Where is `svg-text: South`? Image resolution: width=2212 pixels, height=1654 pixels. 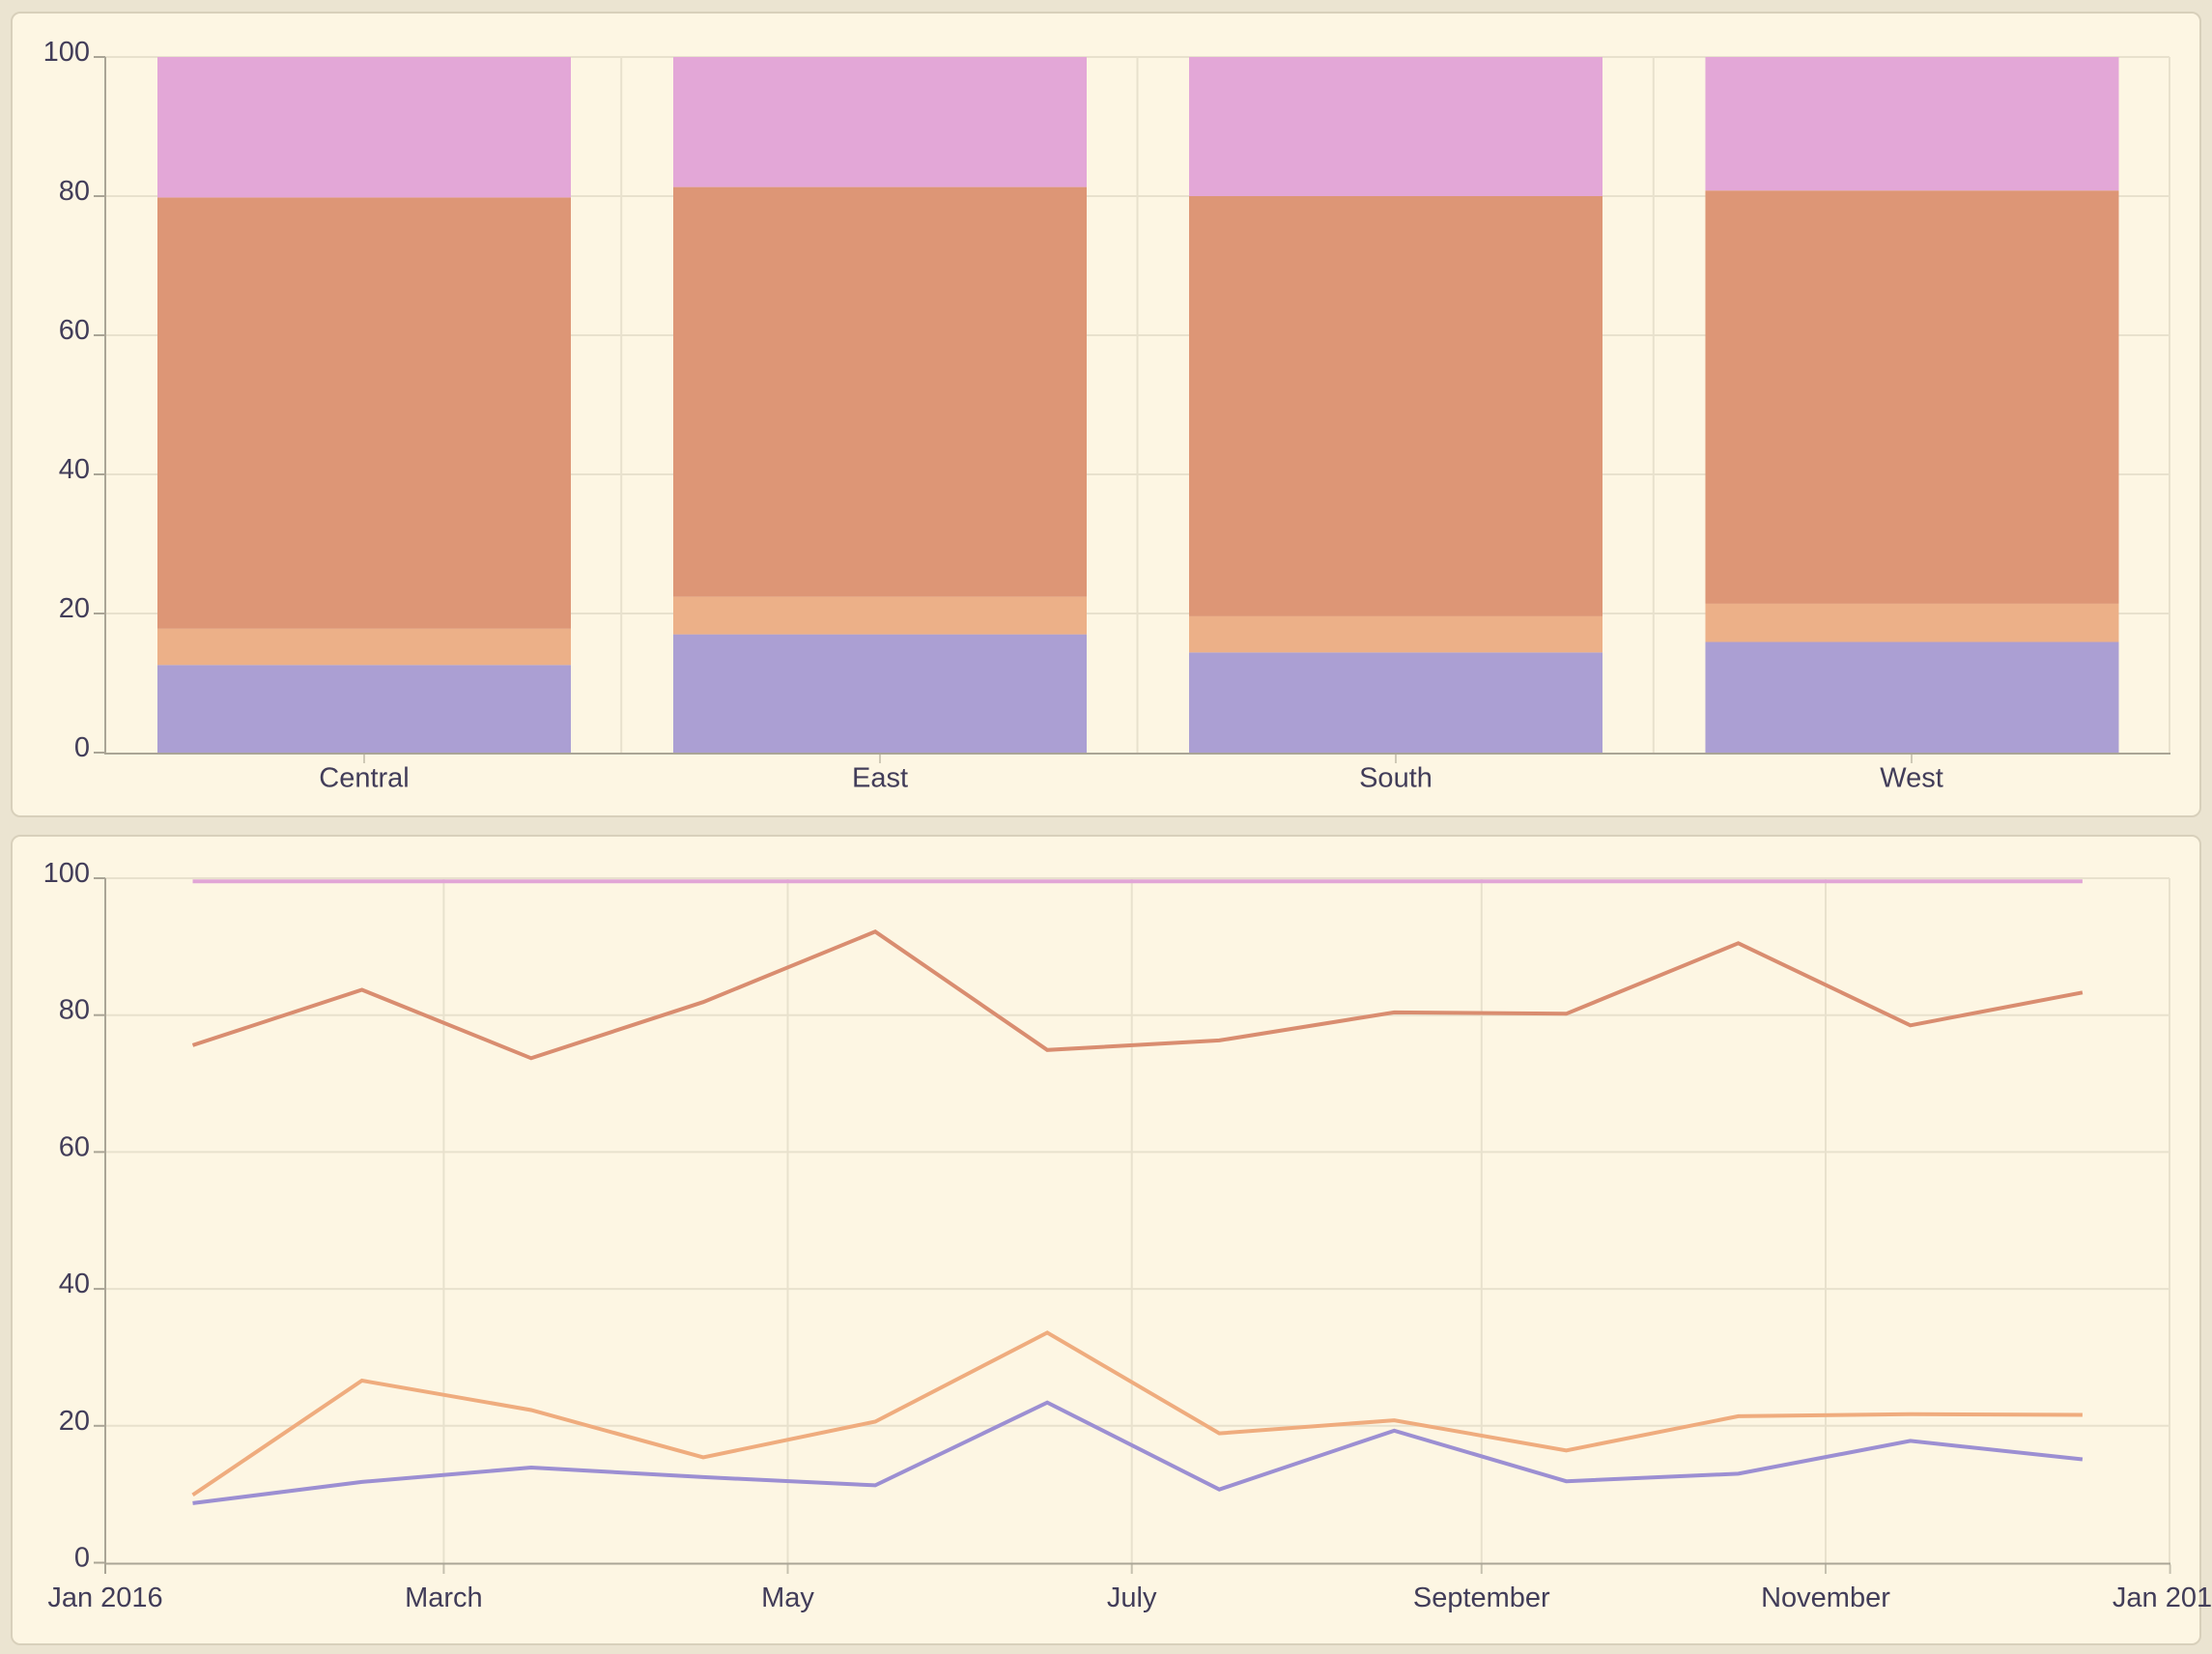
svg-text: South is located at coordinates (1395, 779).